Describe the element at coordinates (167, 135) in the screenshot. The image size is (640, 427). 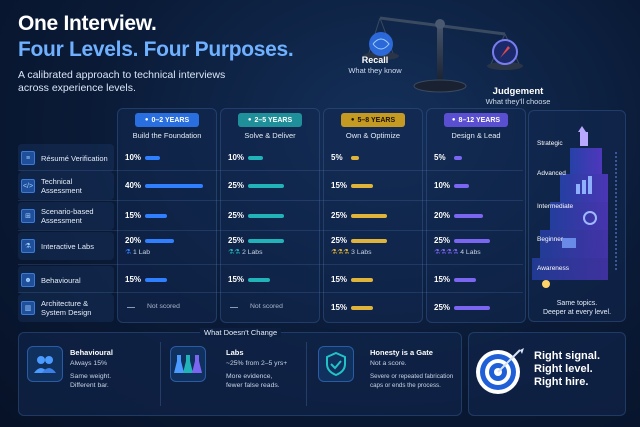
I see `level-focus-1: Build the Foundation` at that location.